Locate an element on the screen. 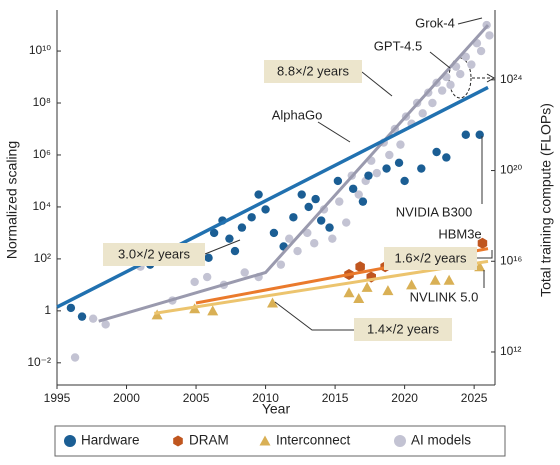 This screenshot has height=465, width=560. y-tick-label: 10⁶ is located at coordinates (42, 154).